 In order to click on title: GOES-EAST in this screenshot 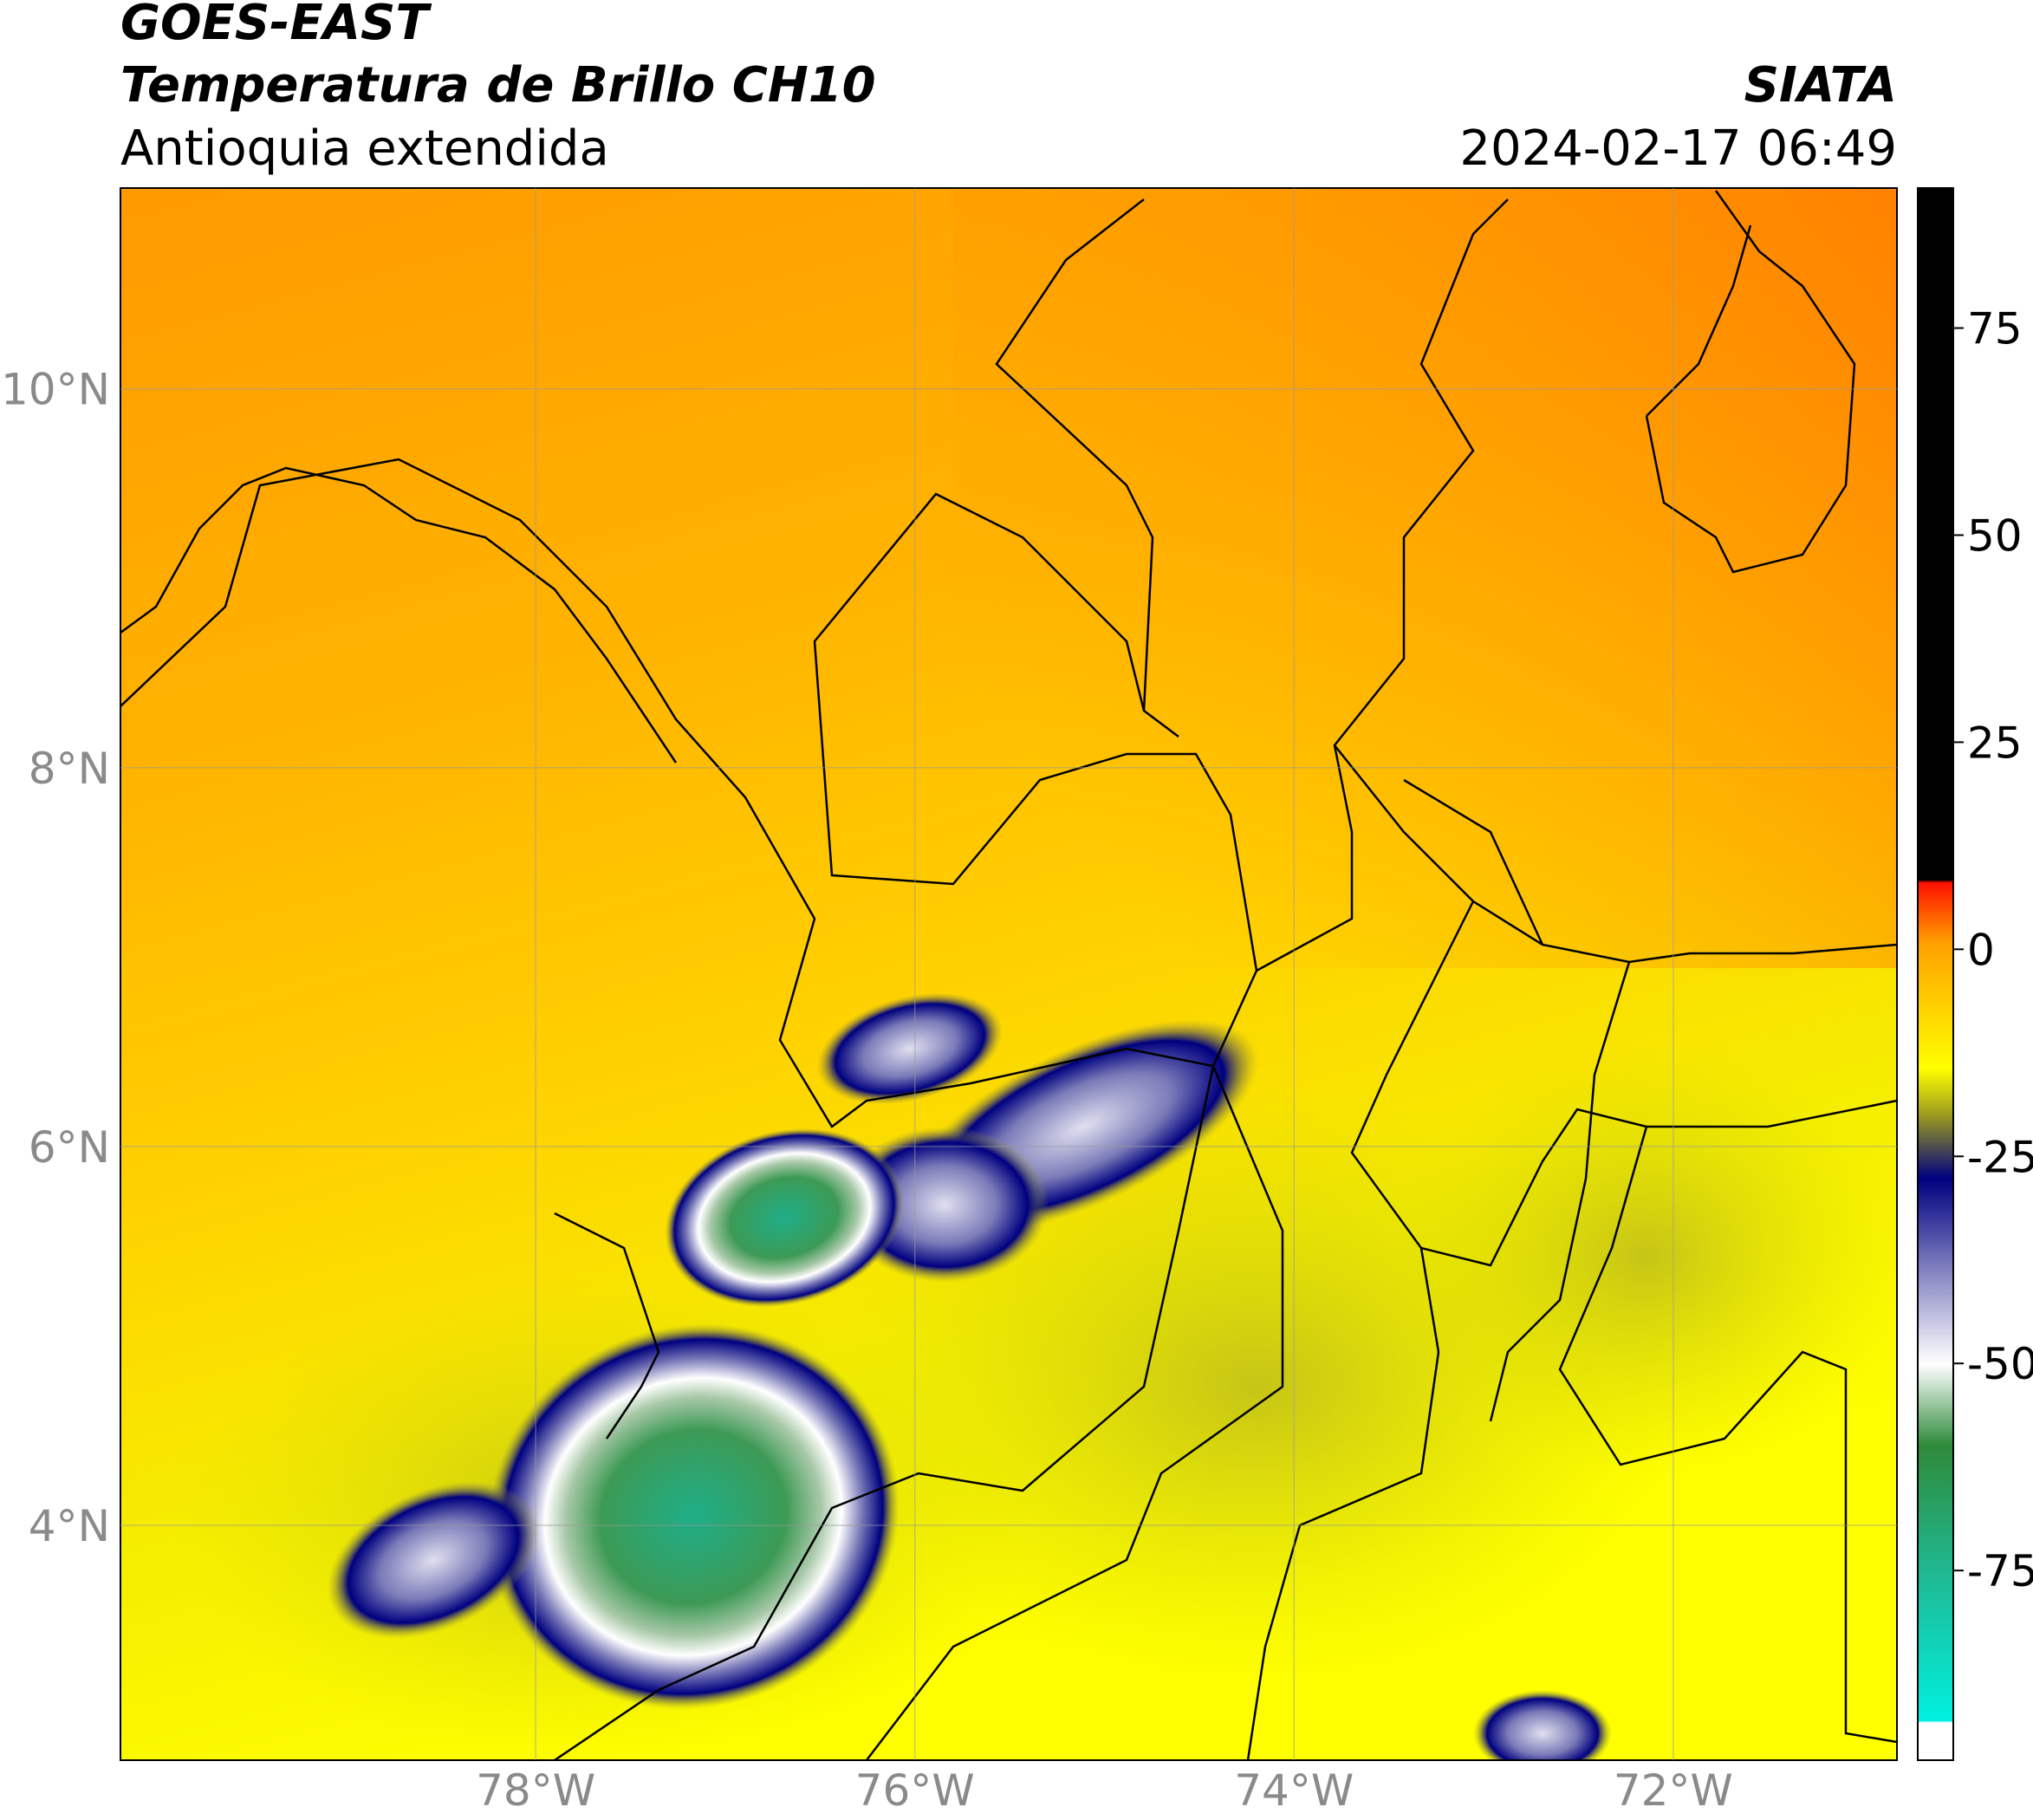, I will do `click(276, 25)`.